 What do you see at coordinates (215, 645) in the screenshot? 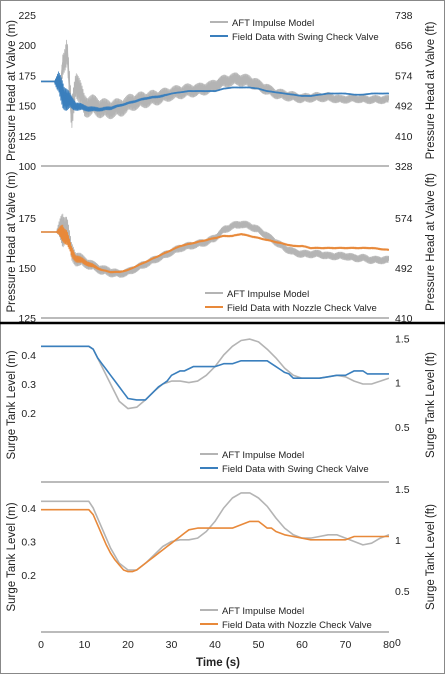
I see `x-tick-label: 40` at bounding box center [215, 645].